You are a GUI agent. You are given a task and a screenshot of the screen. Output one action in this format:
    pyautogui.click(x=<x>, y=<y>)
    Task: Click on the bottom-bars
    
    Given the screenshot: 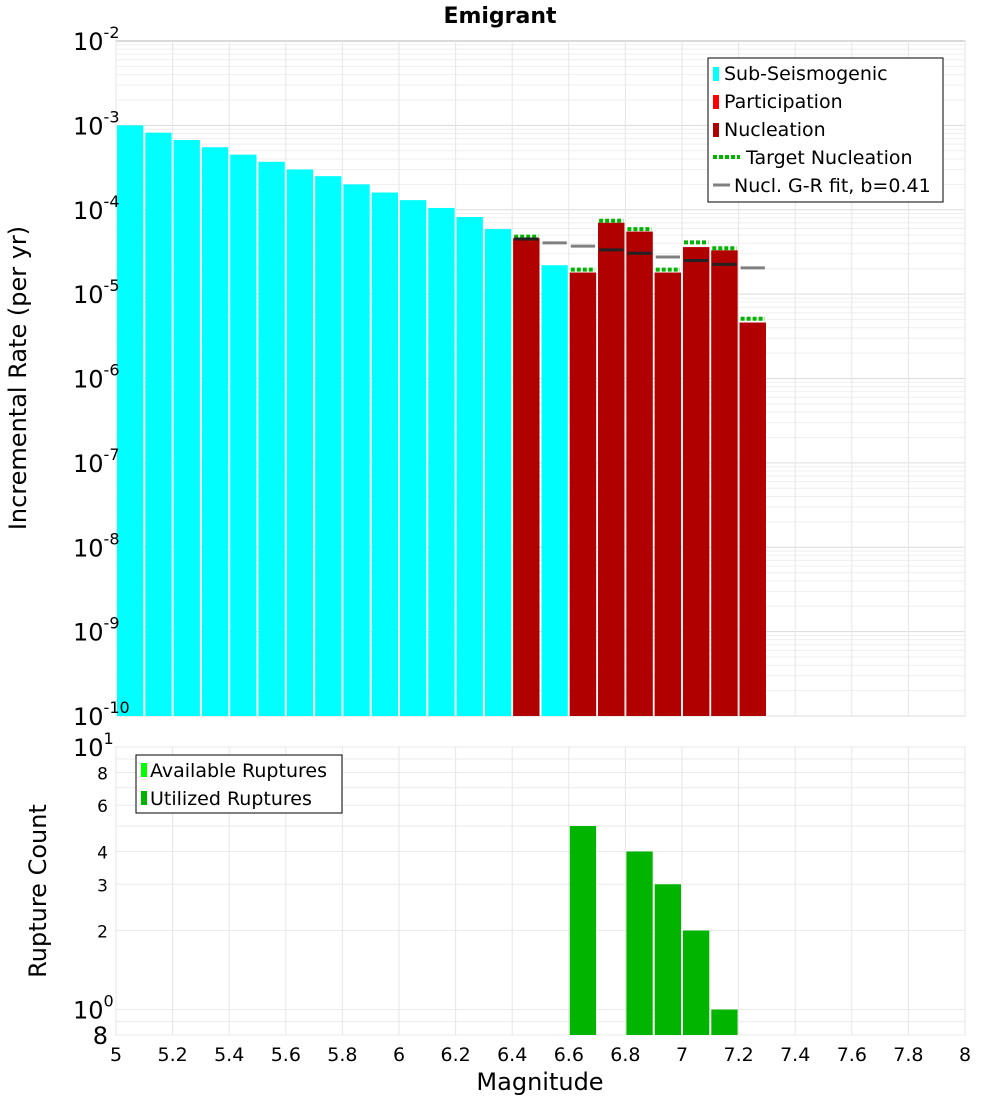 What is the action you would take?
    pyautogui.click(x=653, y=930)
    